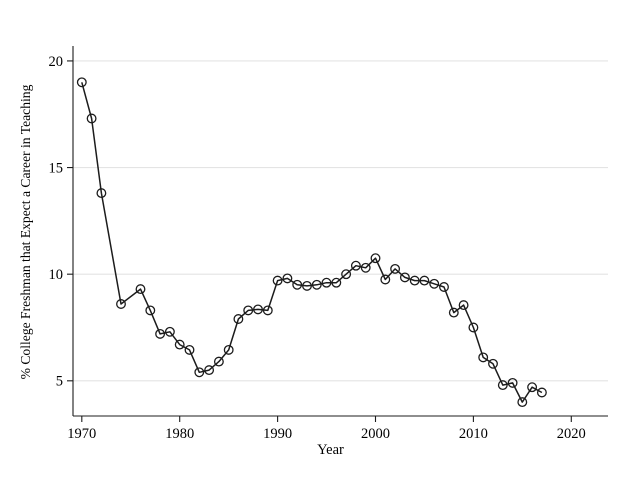  I want to click on x-tick-label: 1980, so click(179, 434).